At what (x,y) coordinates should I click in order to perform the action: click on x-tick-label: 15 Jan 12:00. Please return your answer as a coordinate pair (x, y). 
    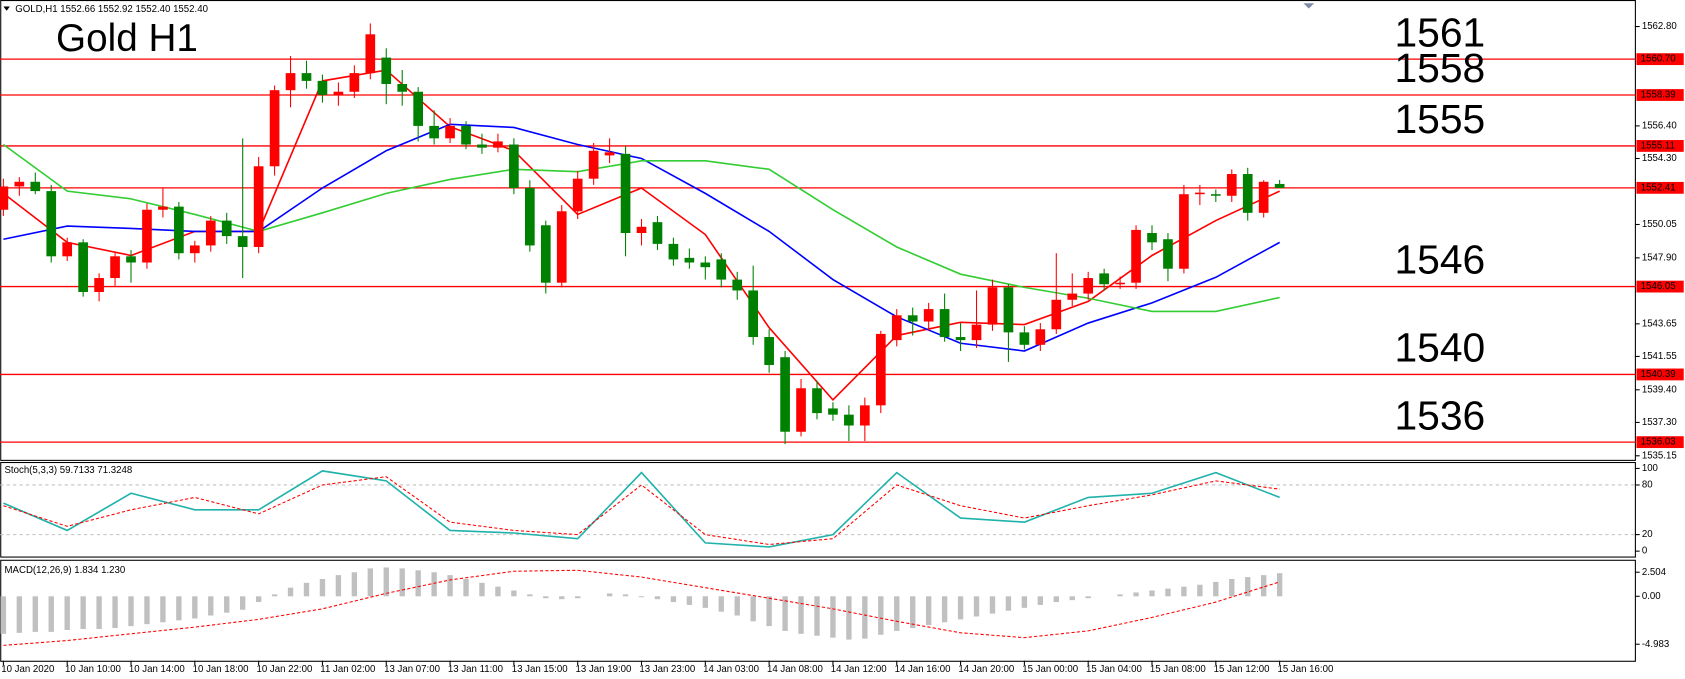
    Looking at the image, I should click on (1242, 669).